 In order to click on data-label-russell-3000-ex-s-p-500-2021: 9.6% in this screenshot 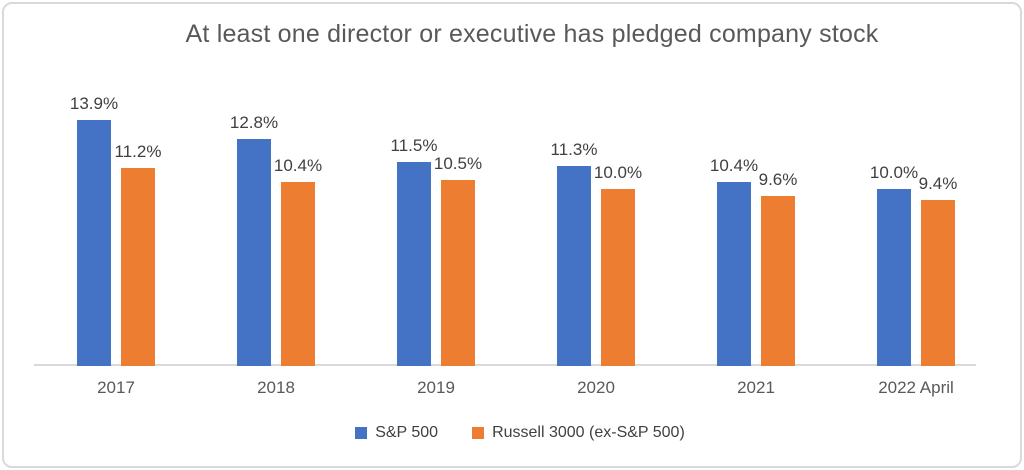, I will do `click(778, 179)`.